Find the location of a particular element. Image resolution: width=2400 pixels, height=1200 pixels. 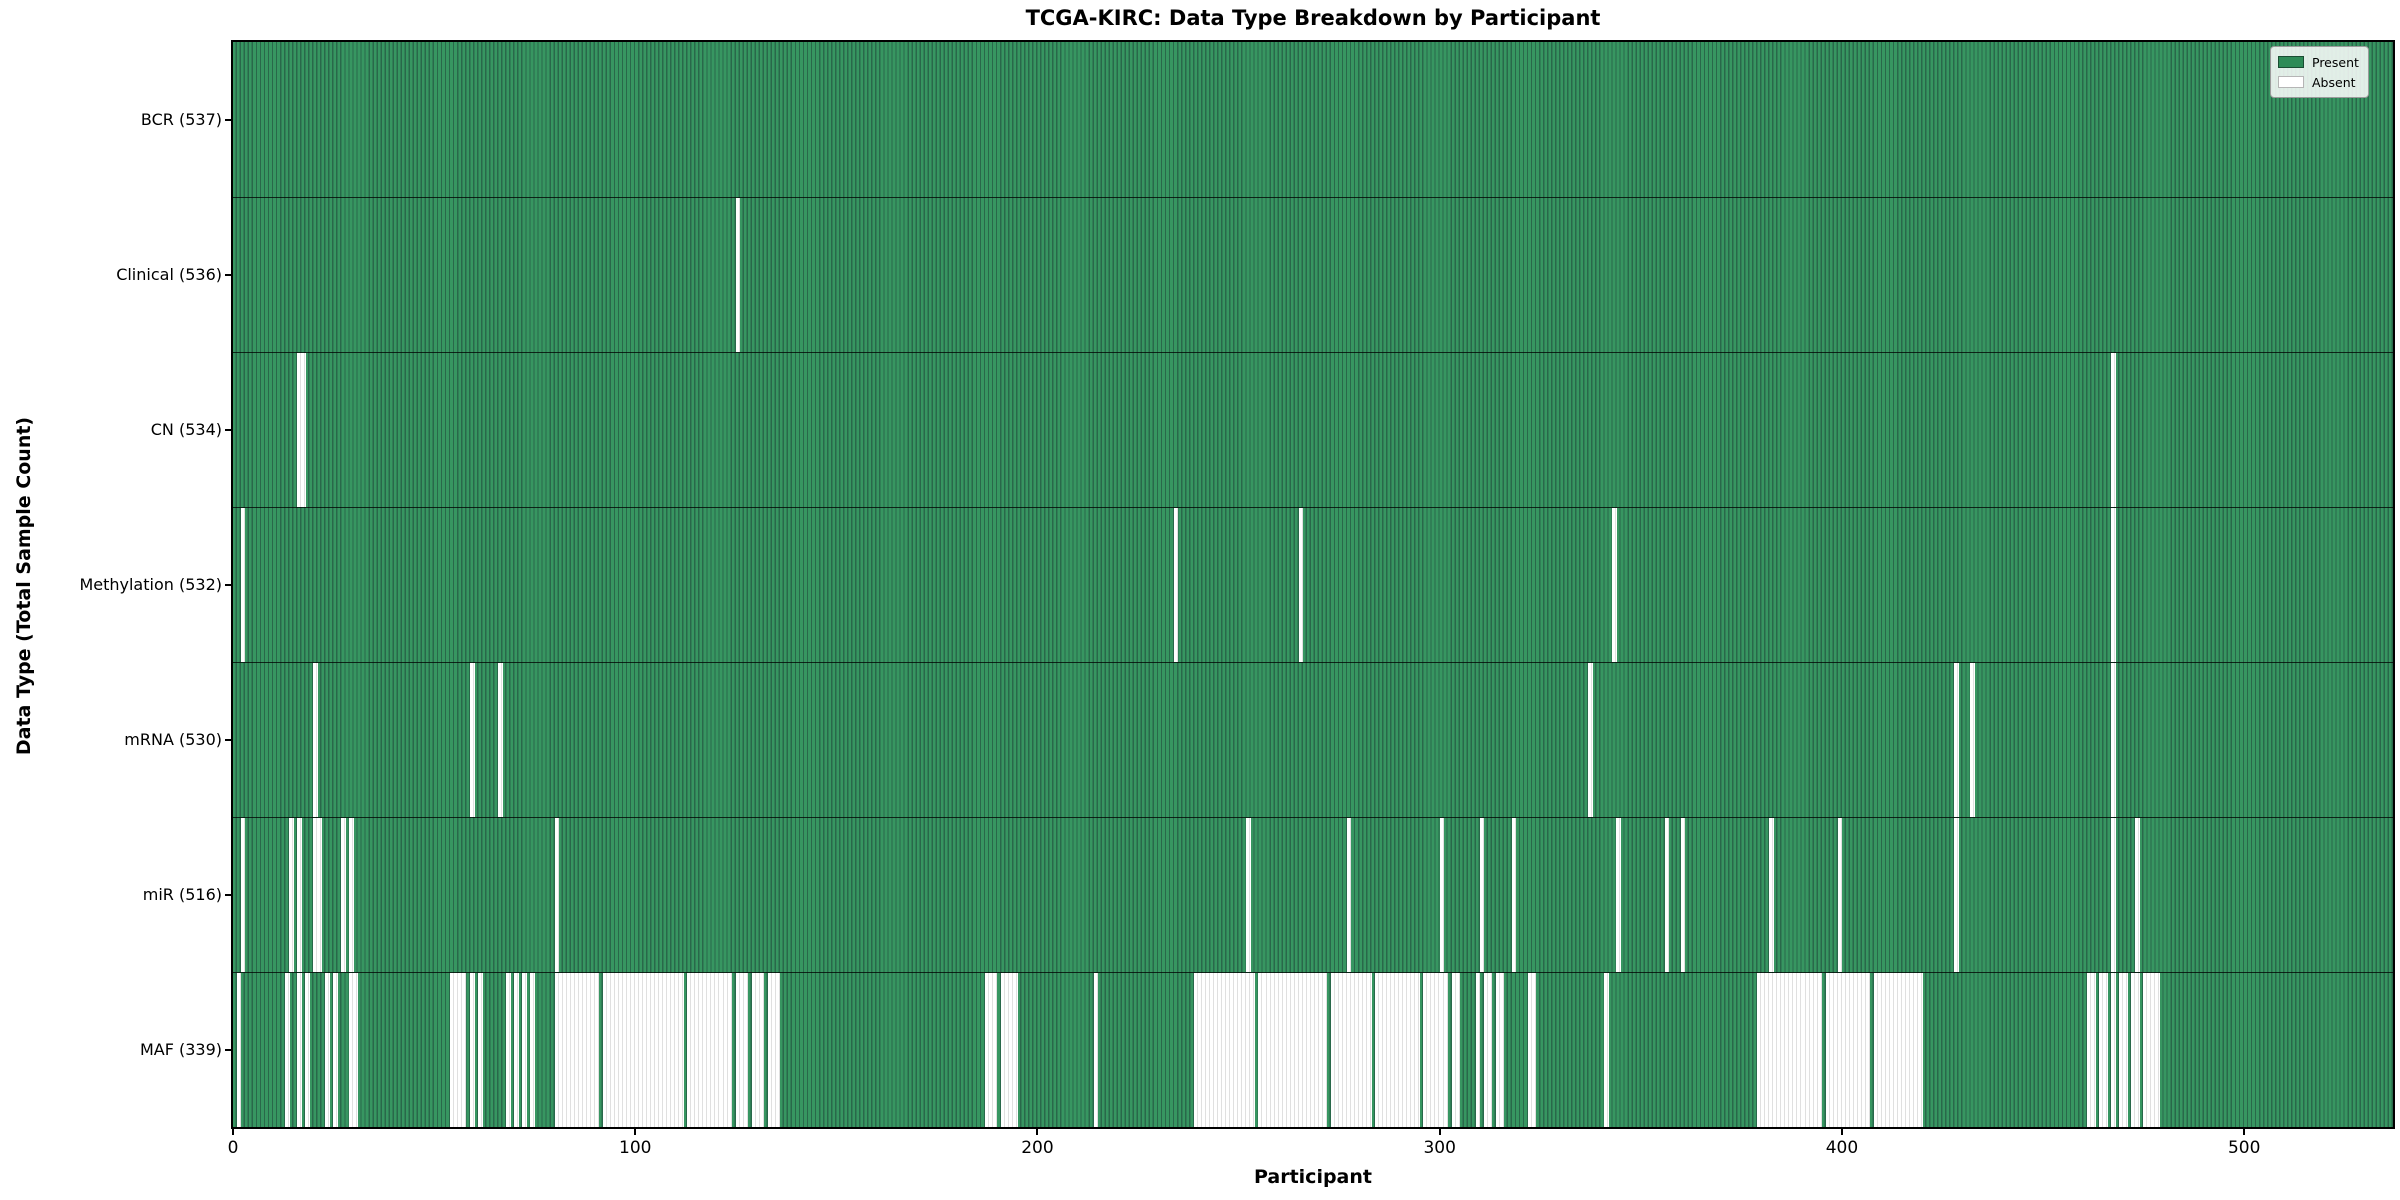

legend-item-present: Present is located at coordinates (2318, 62).